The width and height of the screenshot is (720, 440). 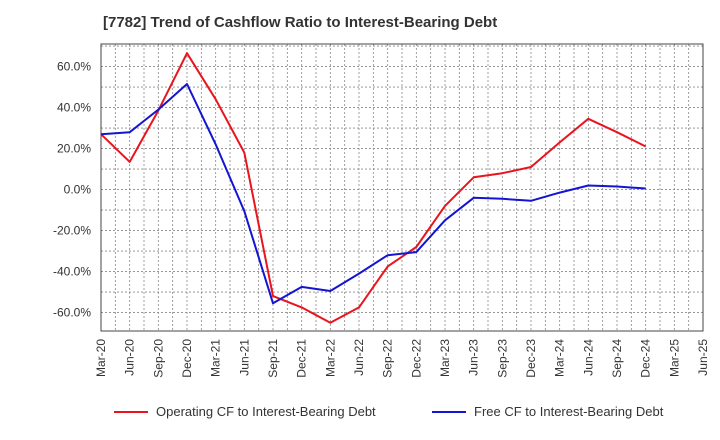 What do you see at coordinates (72, 272) in the screenshot?
I see `y-tick-label: -40.0%` at bounding box center [72, 272].